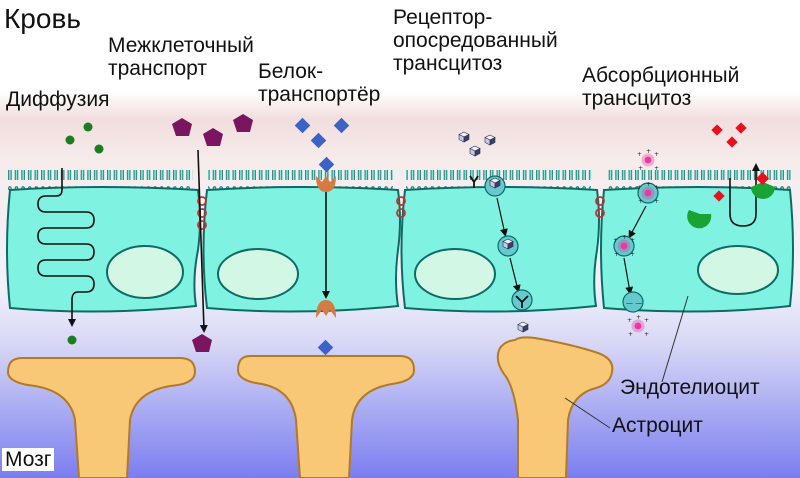 The image size is (800, 478). Describe the element at coordinates (58, 99) in the screenshot. I see `diffusion-label: Диффузия` at that location.